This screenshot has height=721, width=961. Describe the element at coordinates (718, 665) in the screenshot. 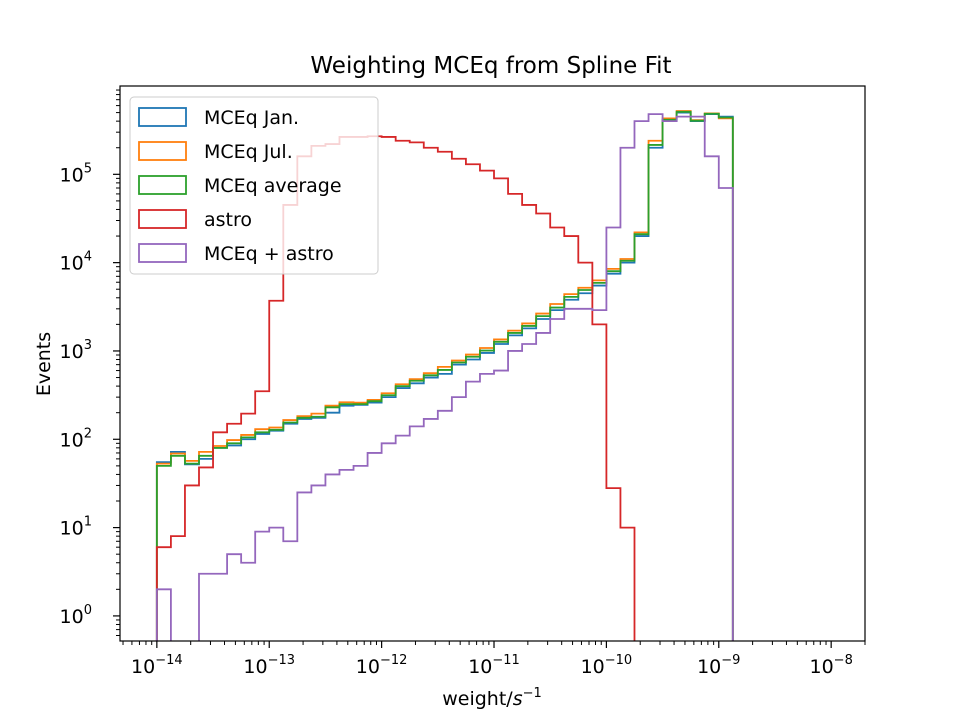

I see `x-tick-label: 10⁻⁹` at that location.